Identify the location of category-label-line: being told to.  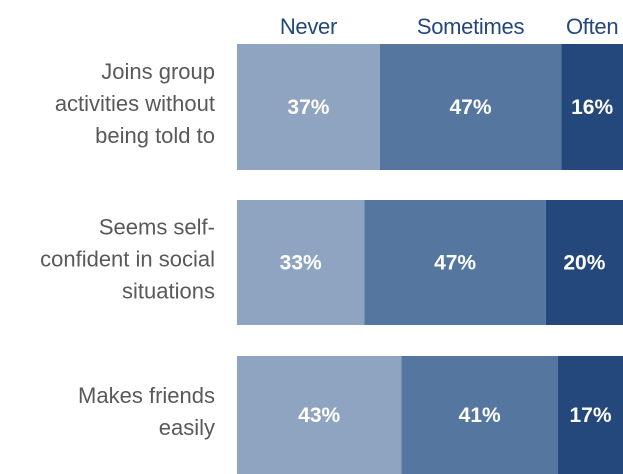
(155, 135).